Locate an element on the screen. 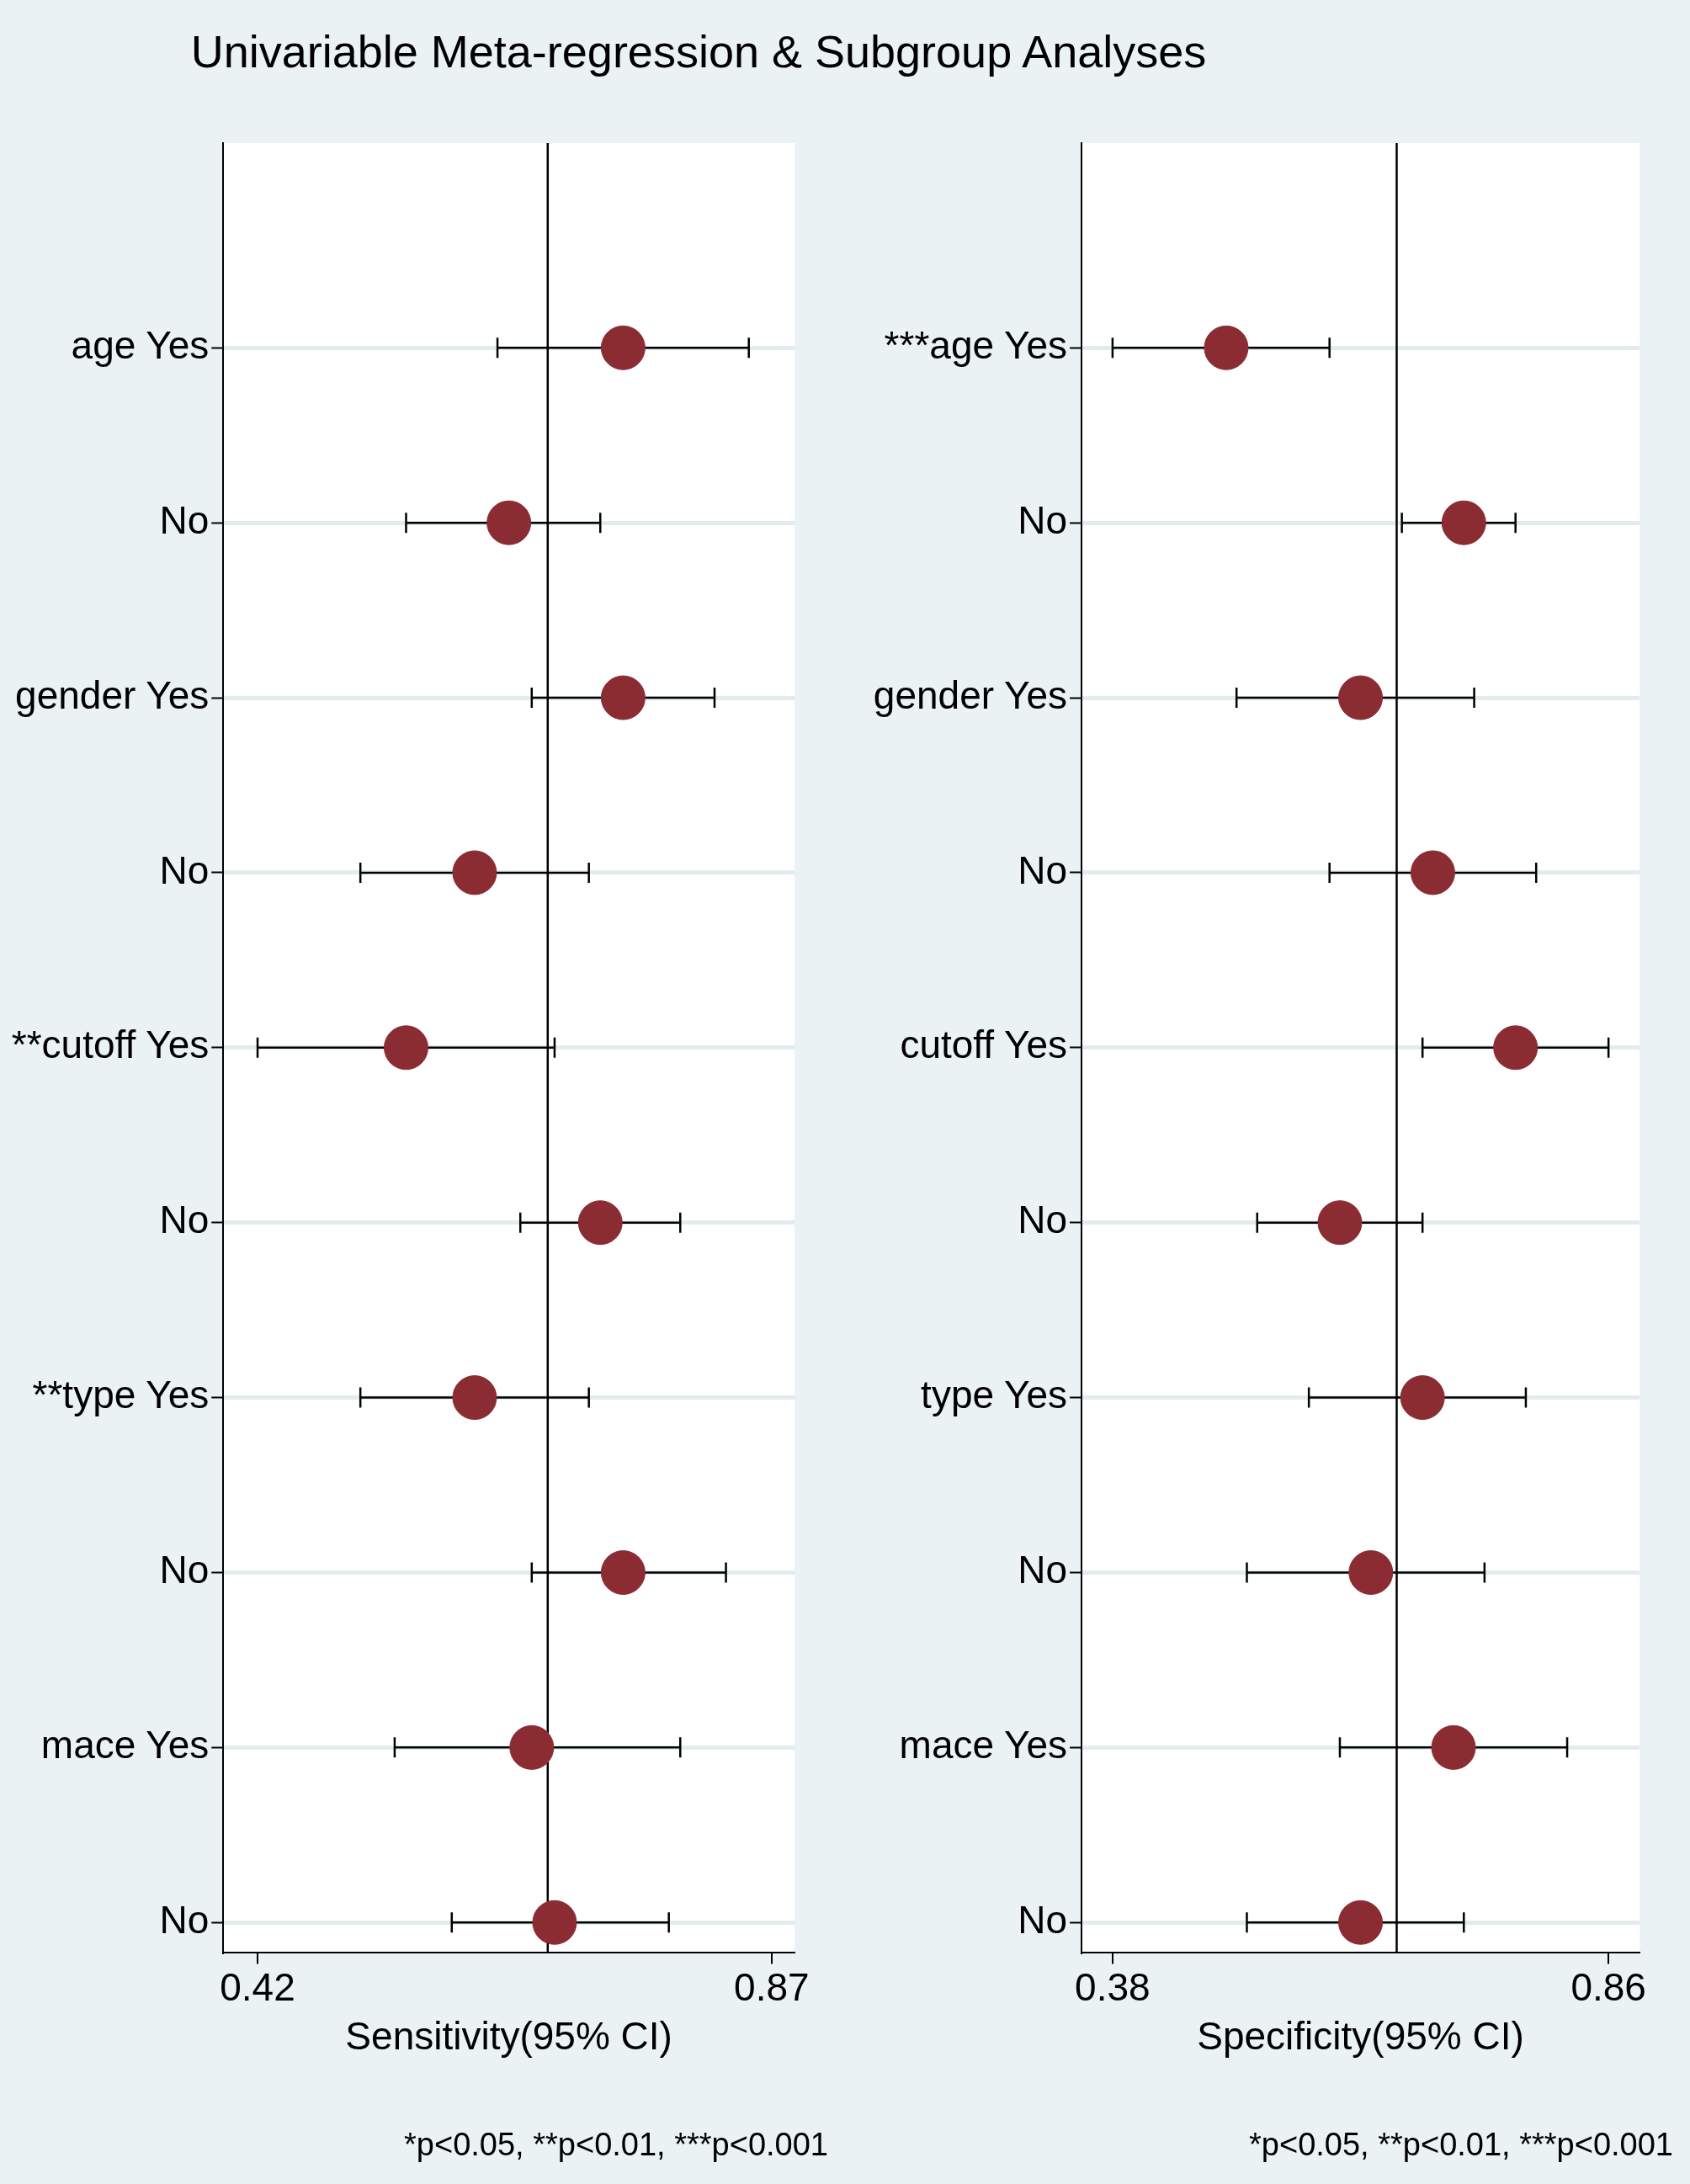 This screenshot has height=2184, width=1690. x-tick-label: 0.38 is located at coordinates (1113, 1987).